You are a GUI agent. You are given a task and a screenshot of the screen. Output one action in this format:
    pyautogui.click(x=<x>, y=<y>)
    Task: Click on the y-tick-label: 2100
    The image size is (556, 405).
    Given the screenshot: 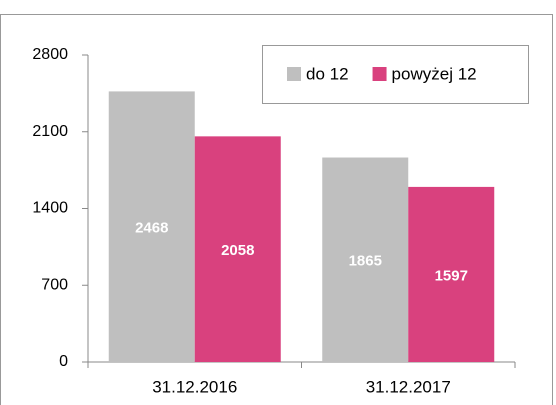 What is the action you would take?
    pyautogui.click(x=50, y=131)
    